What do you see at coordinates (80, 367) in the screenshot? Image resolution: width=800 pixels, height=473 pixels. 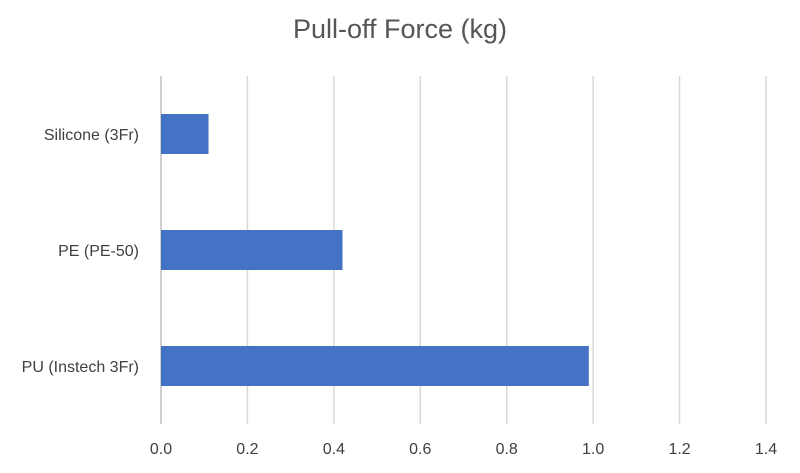 I see `category-label: PU (Instech 3Fr)` at bounding box center [80, 367].